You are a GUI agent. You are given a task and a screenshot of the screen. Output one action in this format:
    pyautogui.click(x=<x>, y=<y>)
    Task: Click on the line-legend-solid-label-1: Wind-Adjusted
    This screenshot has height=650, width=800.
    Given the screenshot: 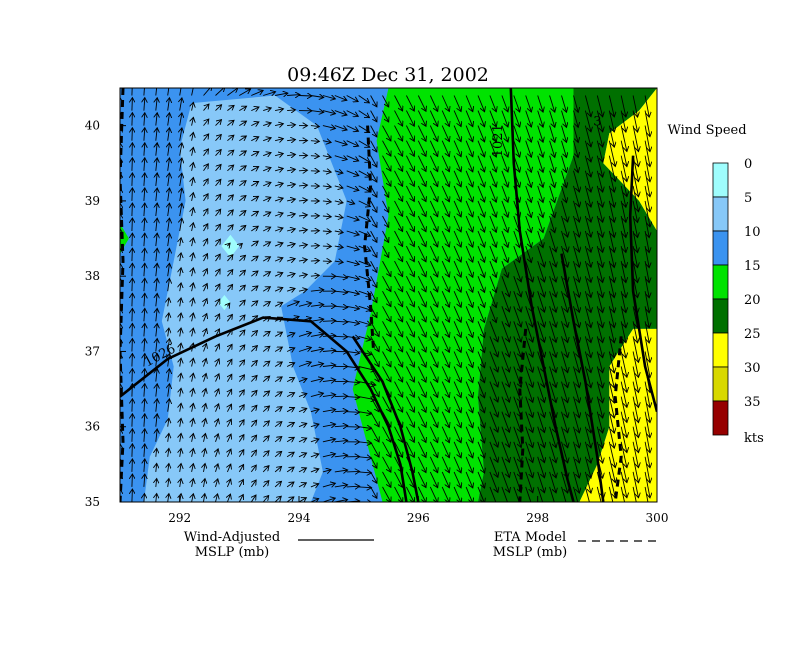 What is the action you would take?
    pyautogui.click(x=232, y=537)
    